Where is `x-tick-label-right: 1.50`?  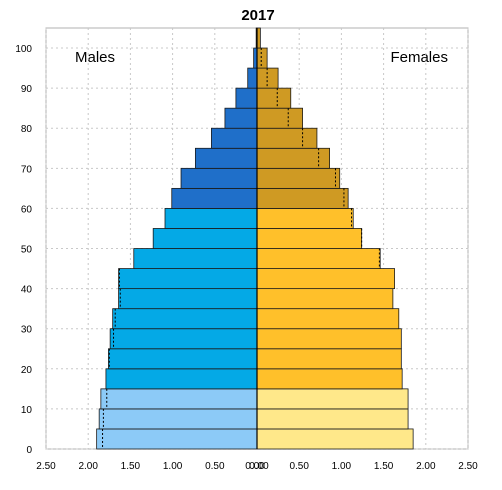 x-tick-label-right: 1.50 is located at coordinates (384, 466).